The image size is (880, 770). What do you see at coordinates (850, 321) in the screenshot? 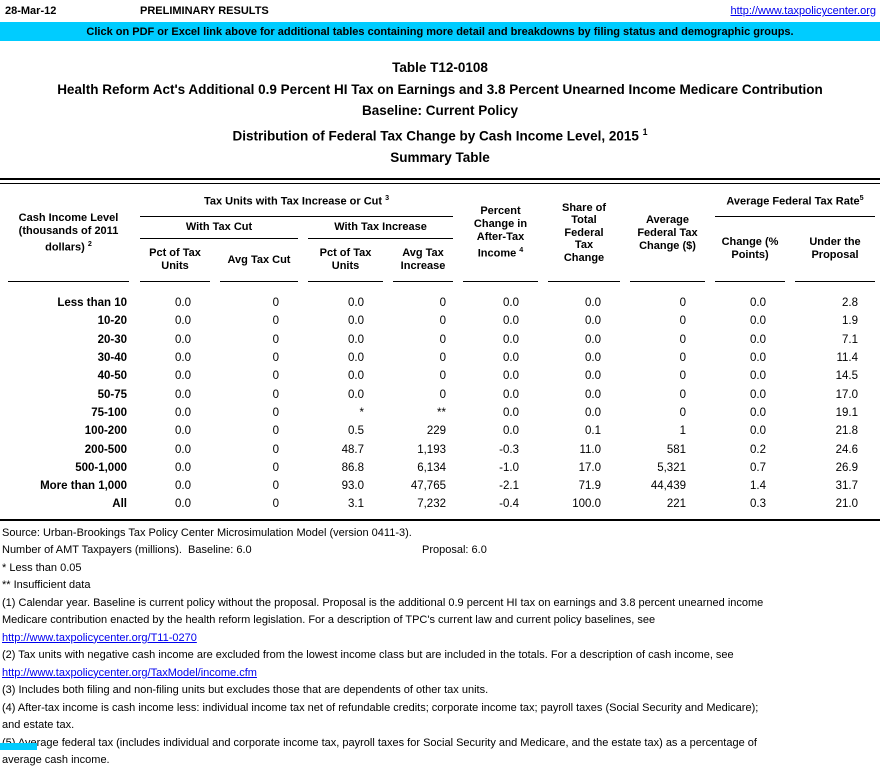
I see `data-cell: 1.9` at bounding box center [850, 321].